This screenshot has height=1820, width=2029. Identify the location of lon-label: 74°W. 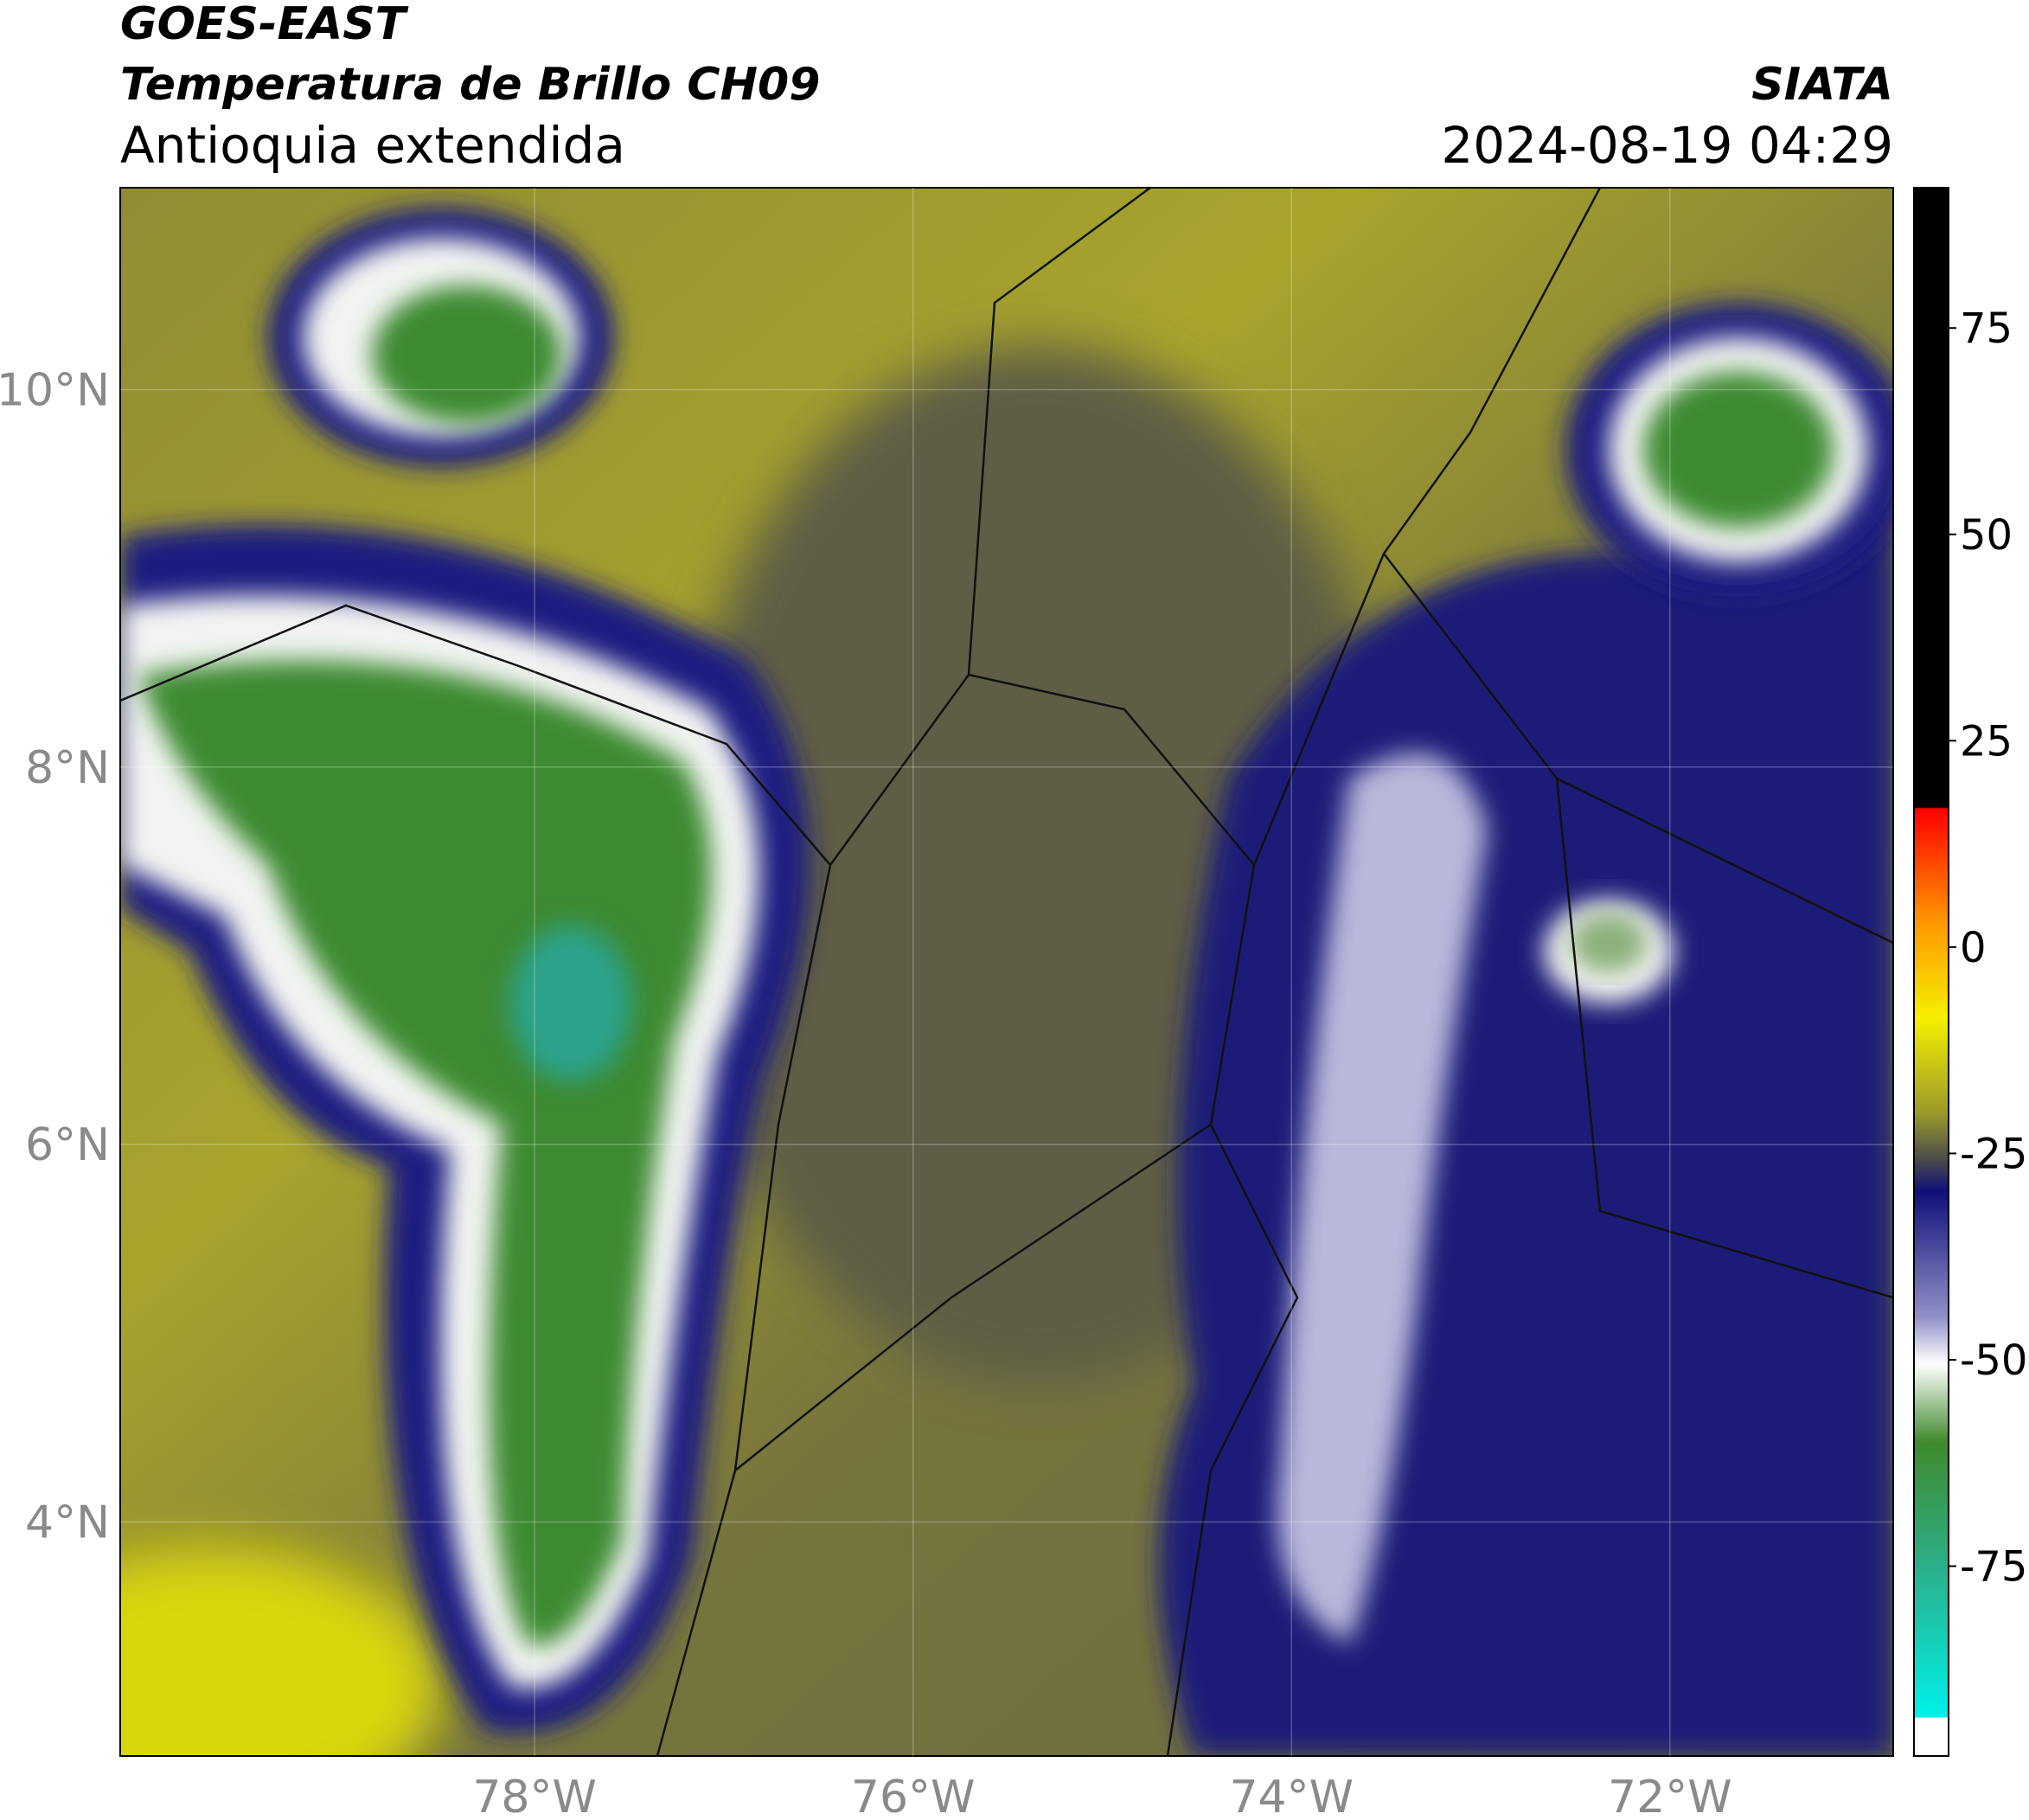
(1291, 1794).